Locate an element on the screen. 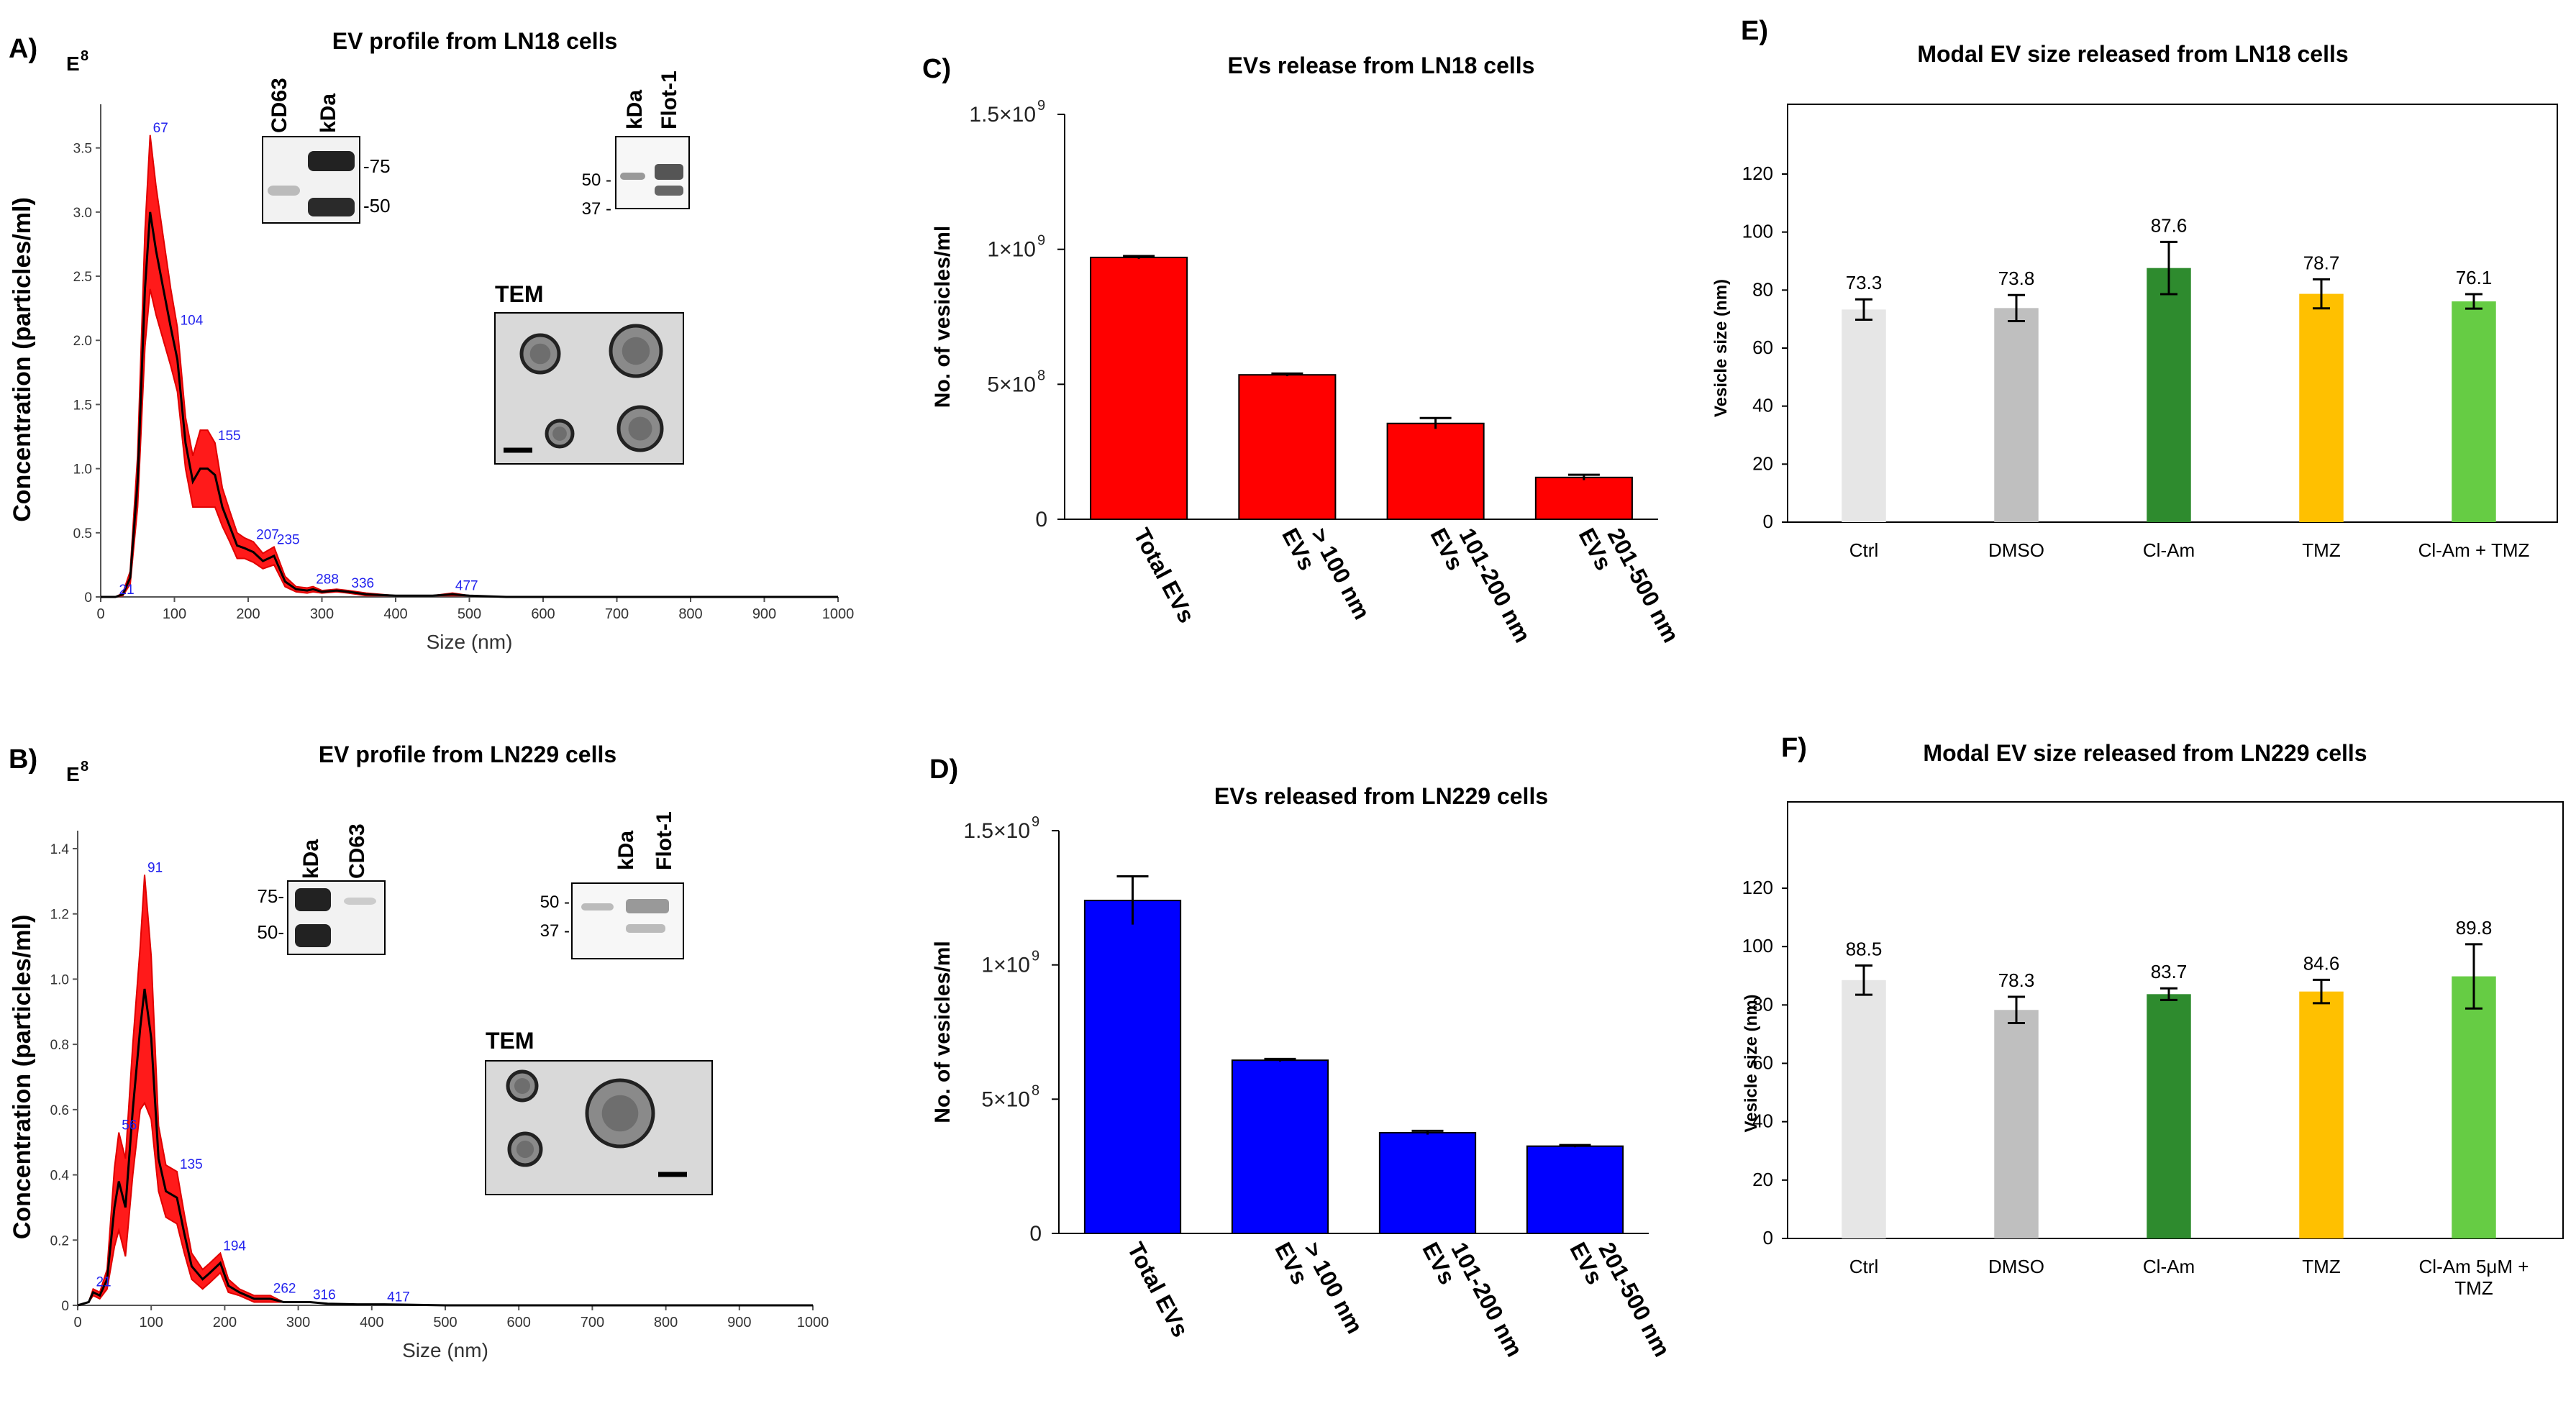  wb-header: Flot-1 is located at coordinates (669, 99).